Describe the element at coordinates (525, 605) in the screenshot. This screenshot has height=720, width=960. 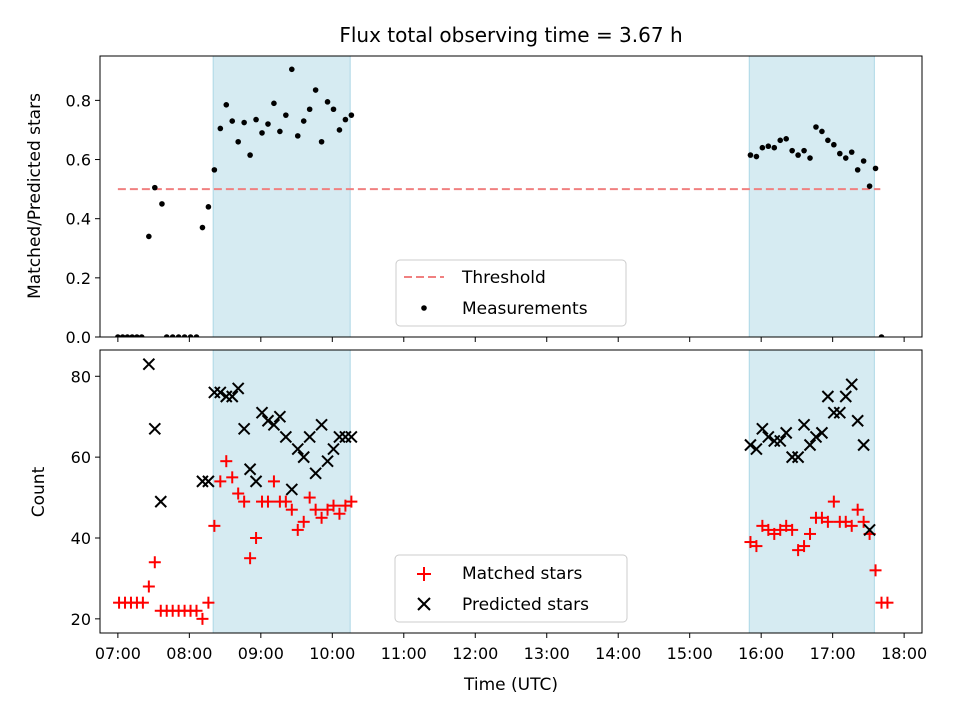
I see `legend-predicted-label: Predicted stars` at that location.